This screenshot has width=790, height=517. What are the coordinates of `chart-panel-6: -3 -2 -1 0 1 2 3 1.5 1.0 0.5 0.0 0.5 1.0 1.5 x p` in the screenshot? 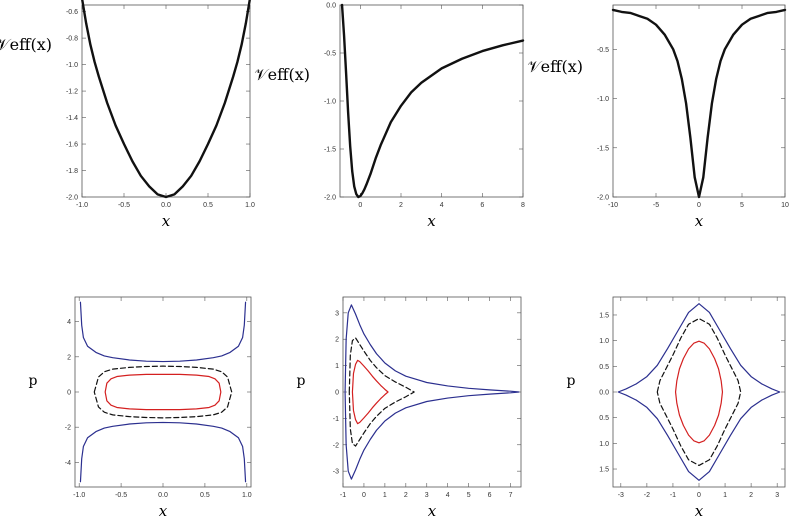 It's located at (676, 406).